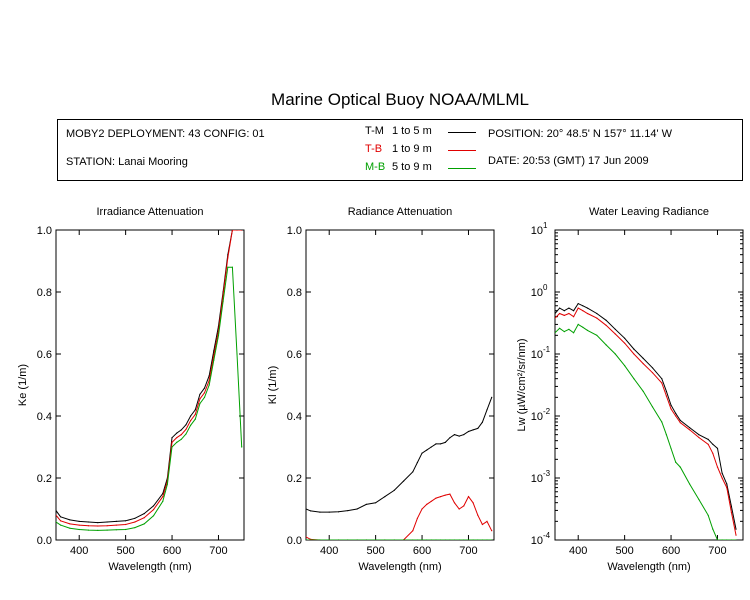 The height and width of the screenshot is (600, 750). What do you see at coordinates (547, 411) in the screenshot?
I see `y-tick-exponent-3: -2` at bounding box center [547, 411].